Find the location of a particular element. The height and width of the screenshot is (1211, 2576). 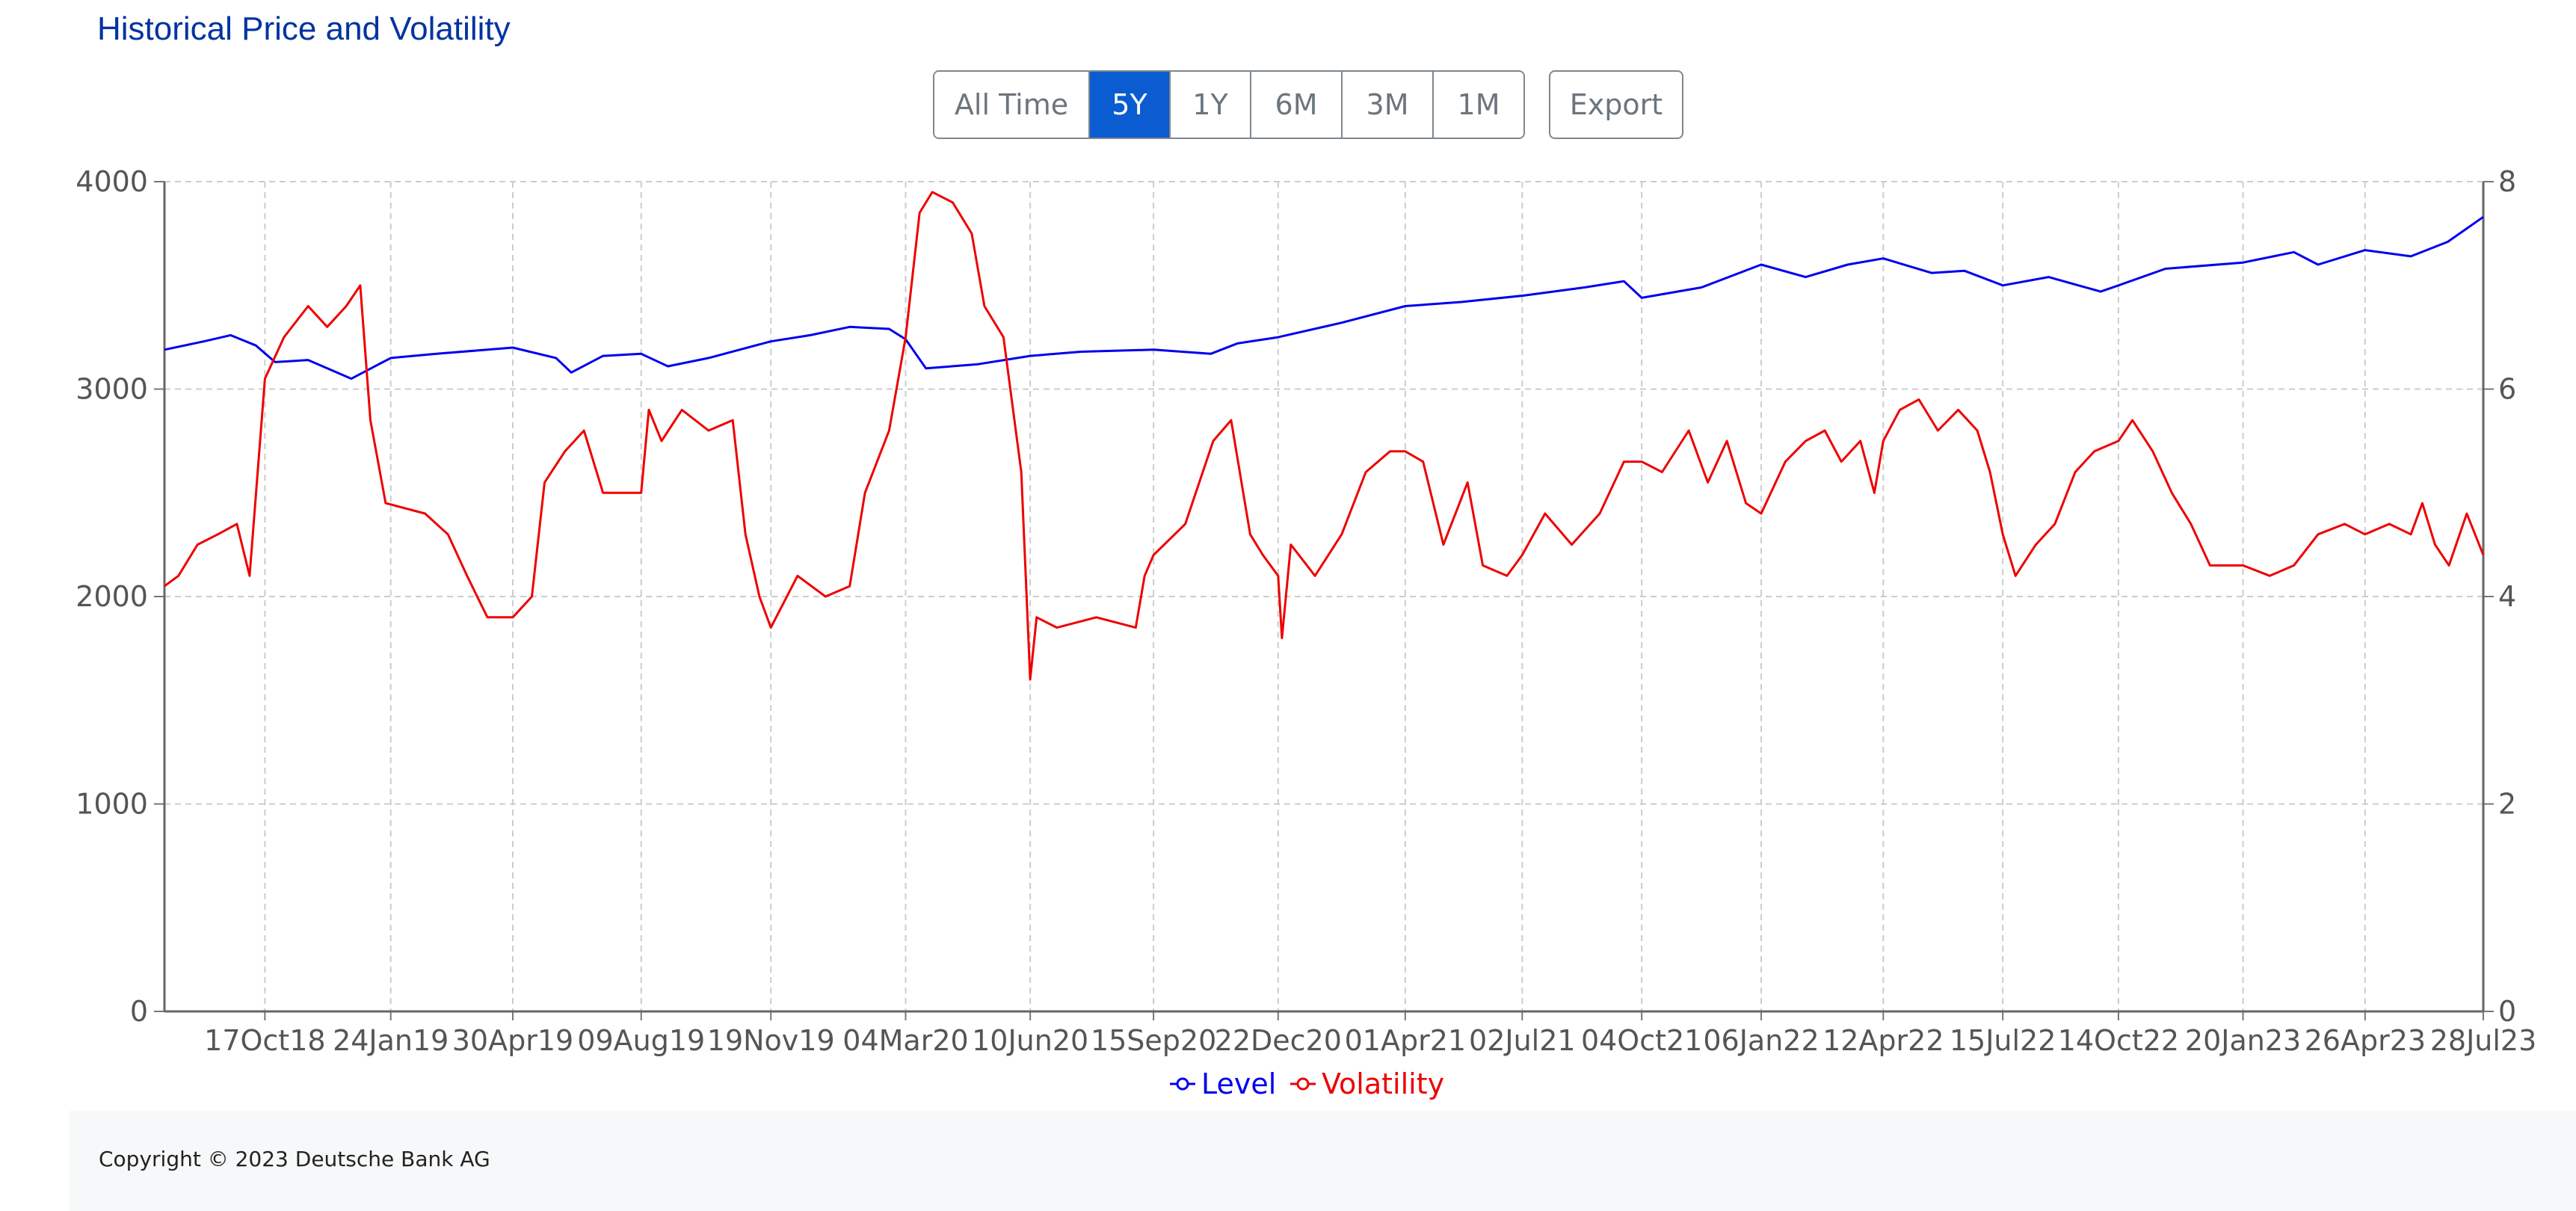

series-line-level is located at coordinates (1324, 297).